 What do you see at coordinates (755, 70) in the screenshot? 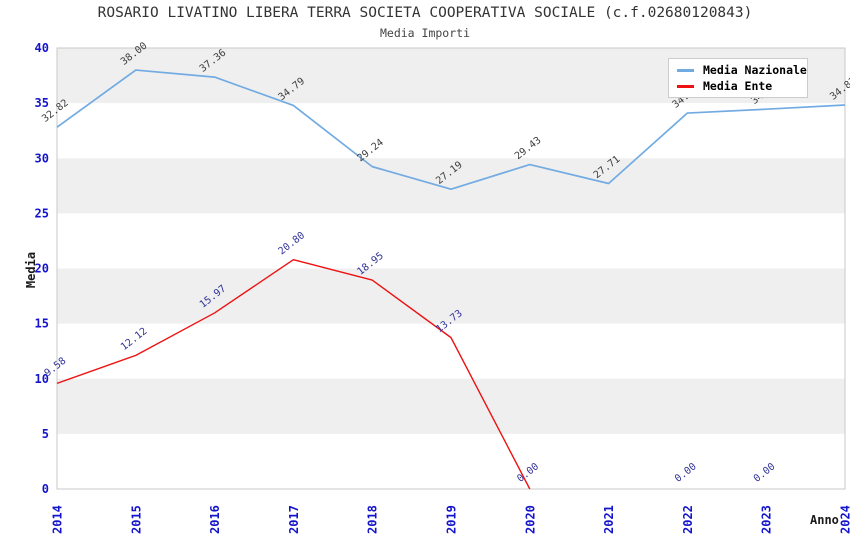
I see `legend-label-media-nazionale: Media Nazionale` at bounding box center [755, 70].